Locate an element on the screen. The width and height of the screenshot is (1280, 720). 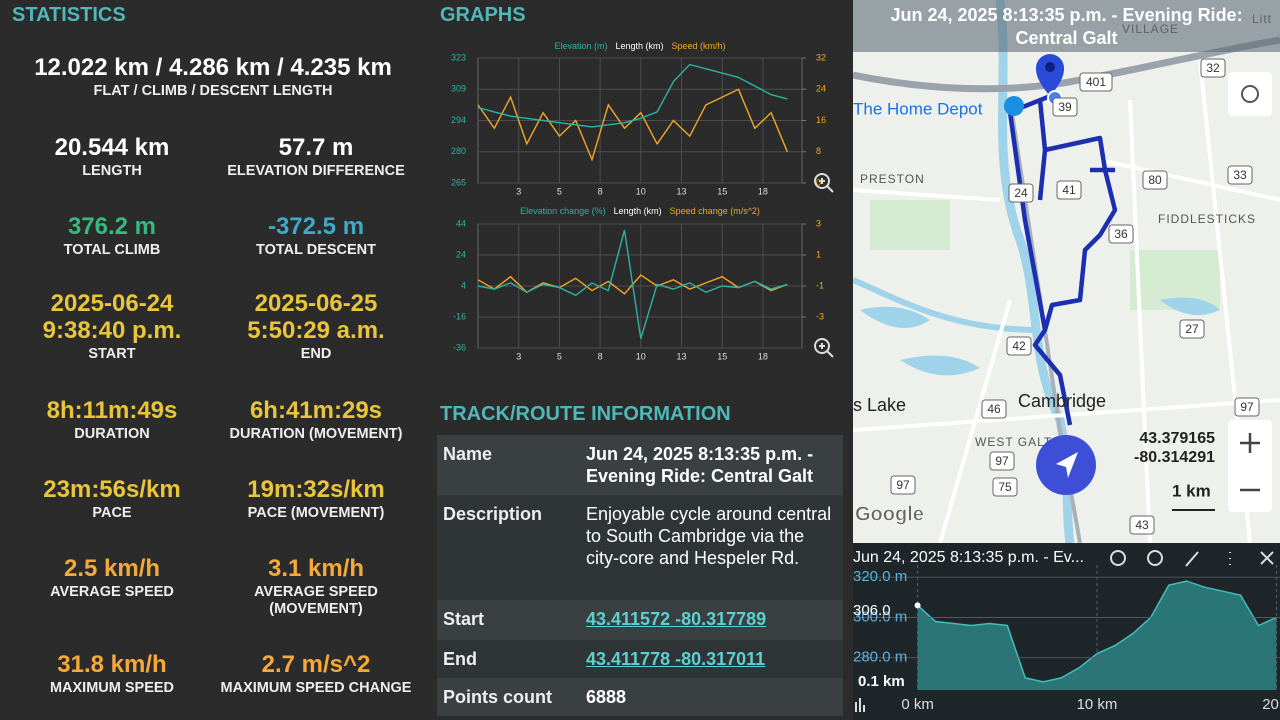
map-label: The Home Depot is located at coordinates (918, 108).